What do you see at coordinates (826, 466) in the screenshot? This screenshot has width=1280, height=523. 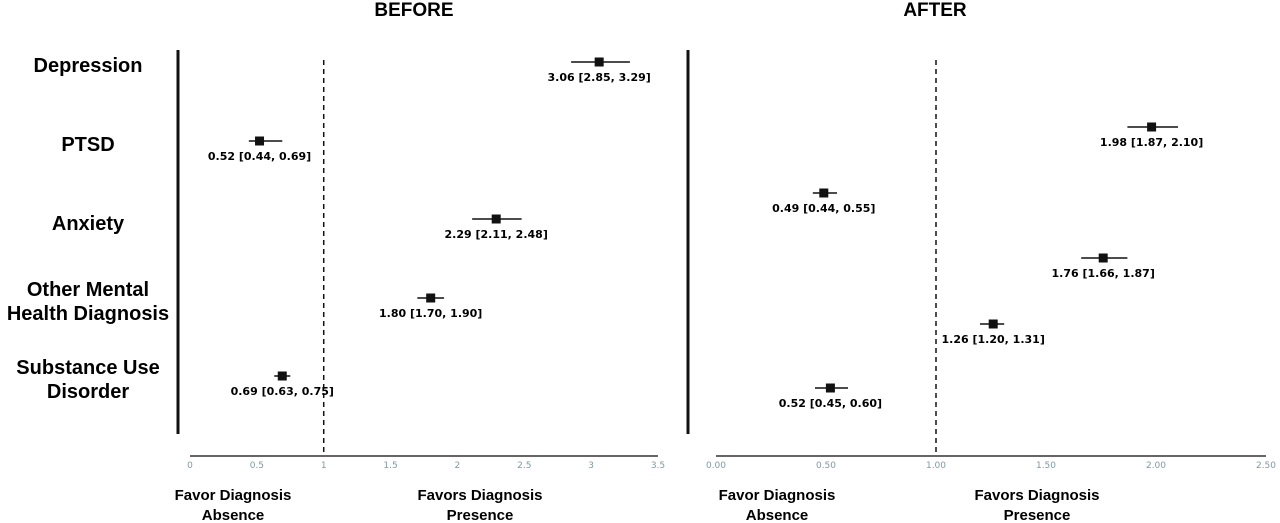 I see `x-tick-label: 0.50` at bounding box center [826, 466].